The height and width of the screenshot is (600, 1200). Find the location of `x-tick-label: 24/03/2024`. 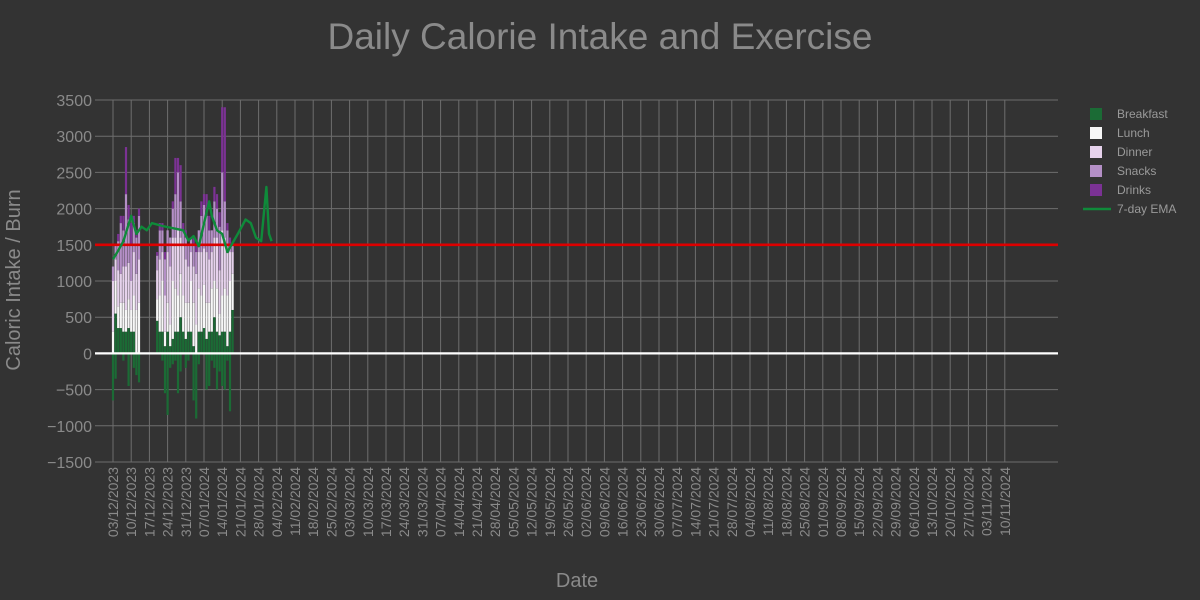

x-tick-label: 24/03/2024 is located at coordinates (404, 502).